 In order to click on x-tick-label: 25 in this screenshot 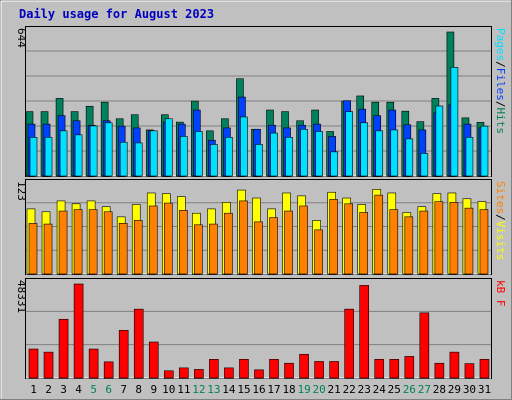, I will do `click(394, 389)`.